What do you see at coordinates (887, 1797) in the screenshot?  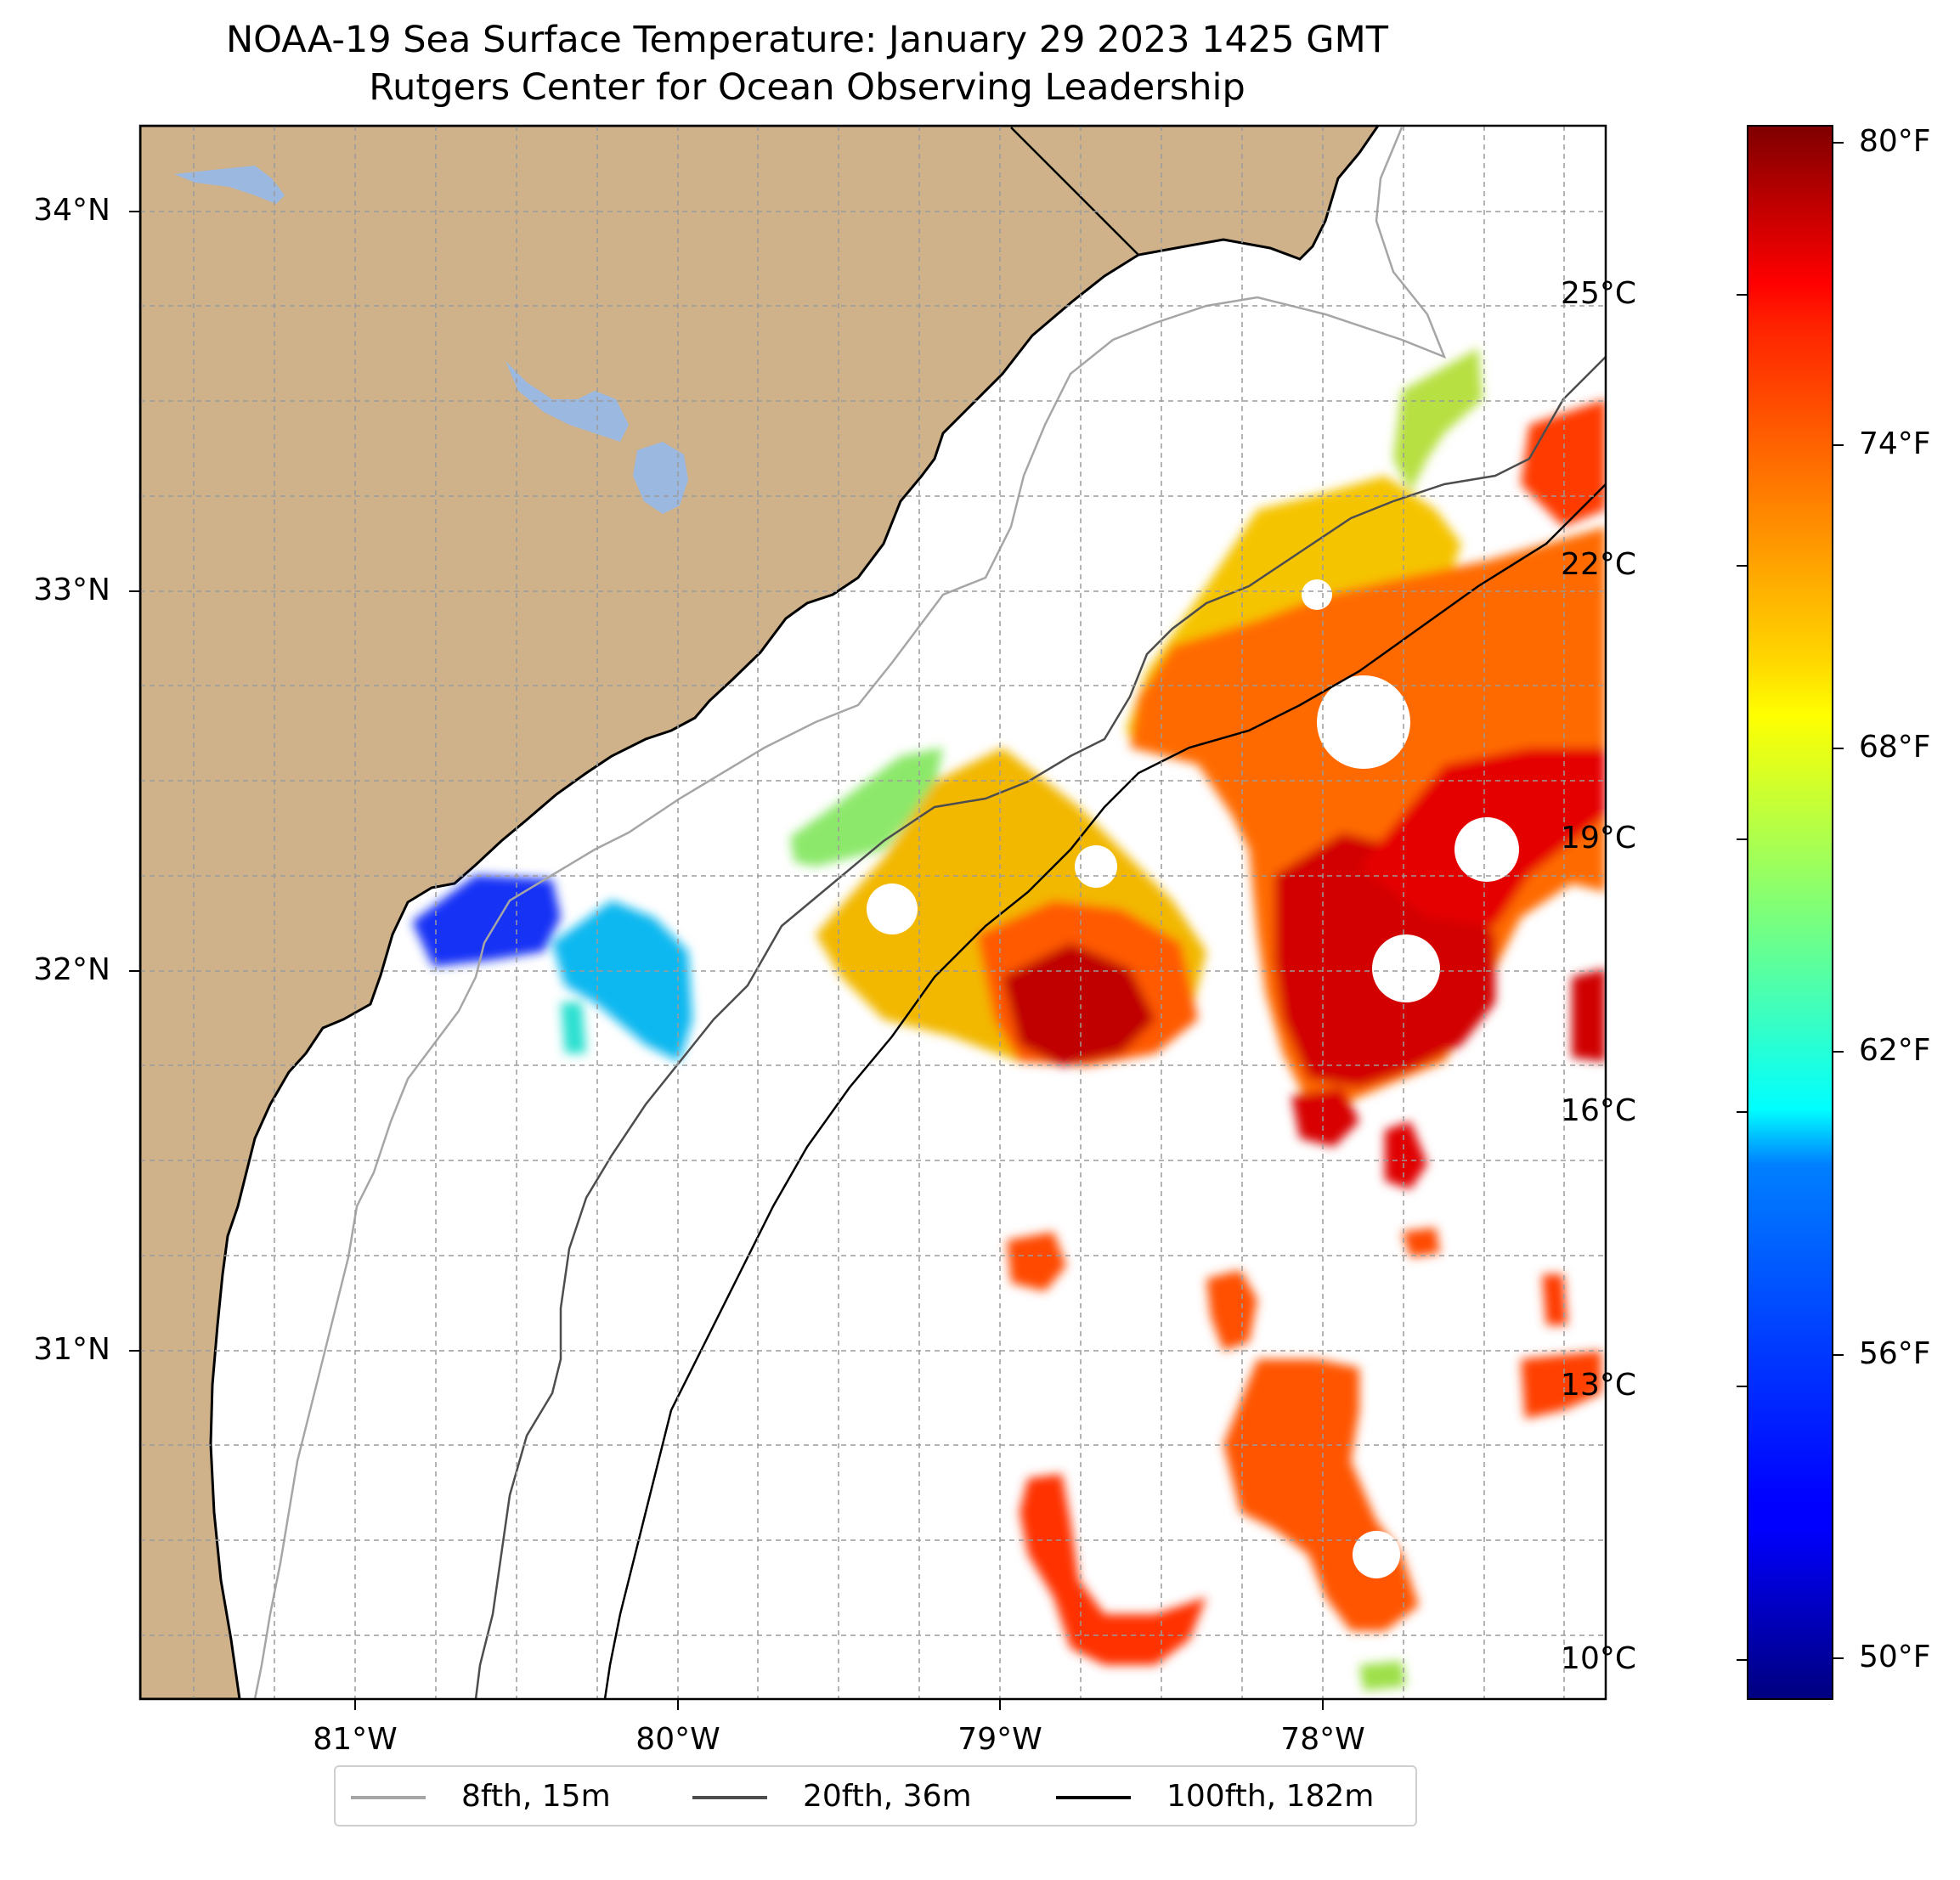 I see `legend-label: 20fth, 36m` at bounding box center [887, 1797].